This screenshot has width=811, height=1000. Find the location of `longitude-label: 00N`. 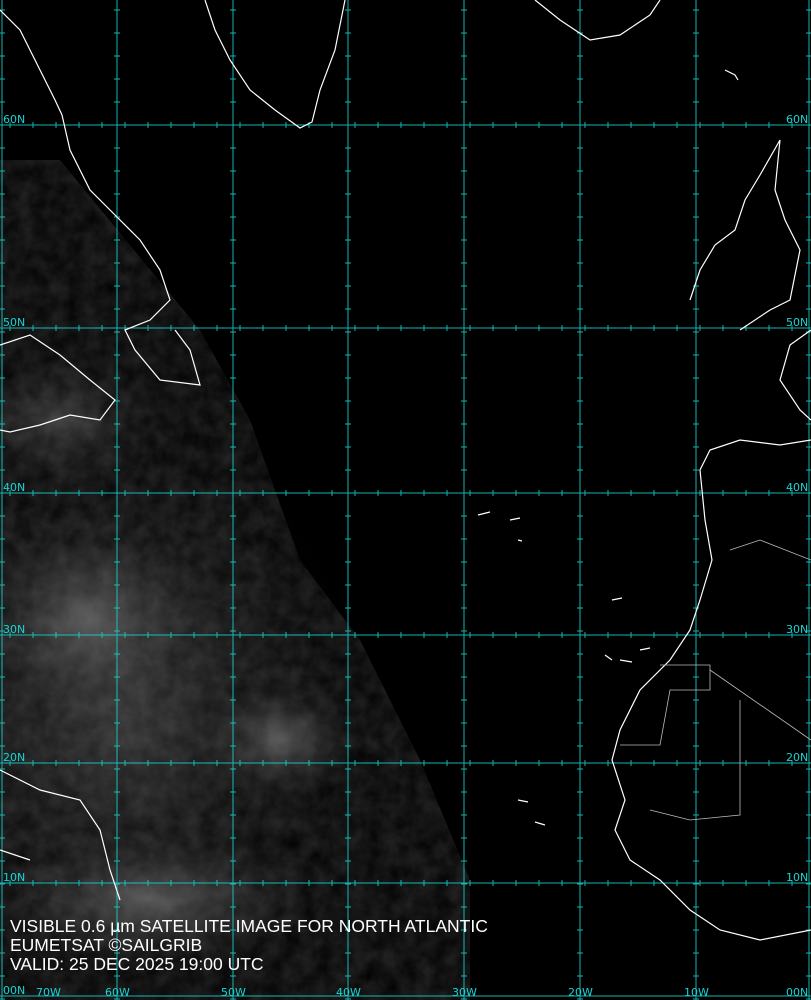

longitude-label: 00N is located at coordinates (797, 992).